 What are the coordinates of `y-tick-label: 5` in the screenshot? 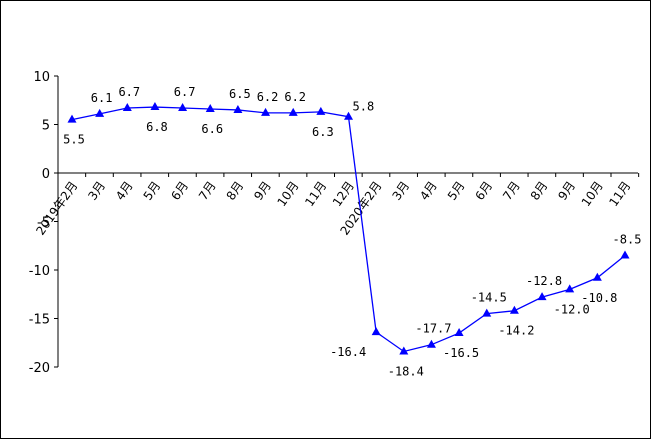 It's located at (46, 126).